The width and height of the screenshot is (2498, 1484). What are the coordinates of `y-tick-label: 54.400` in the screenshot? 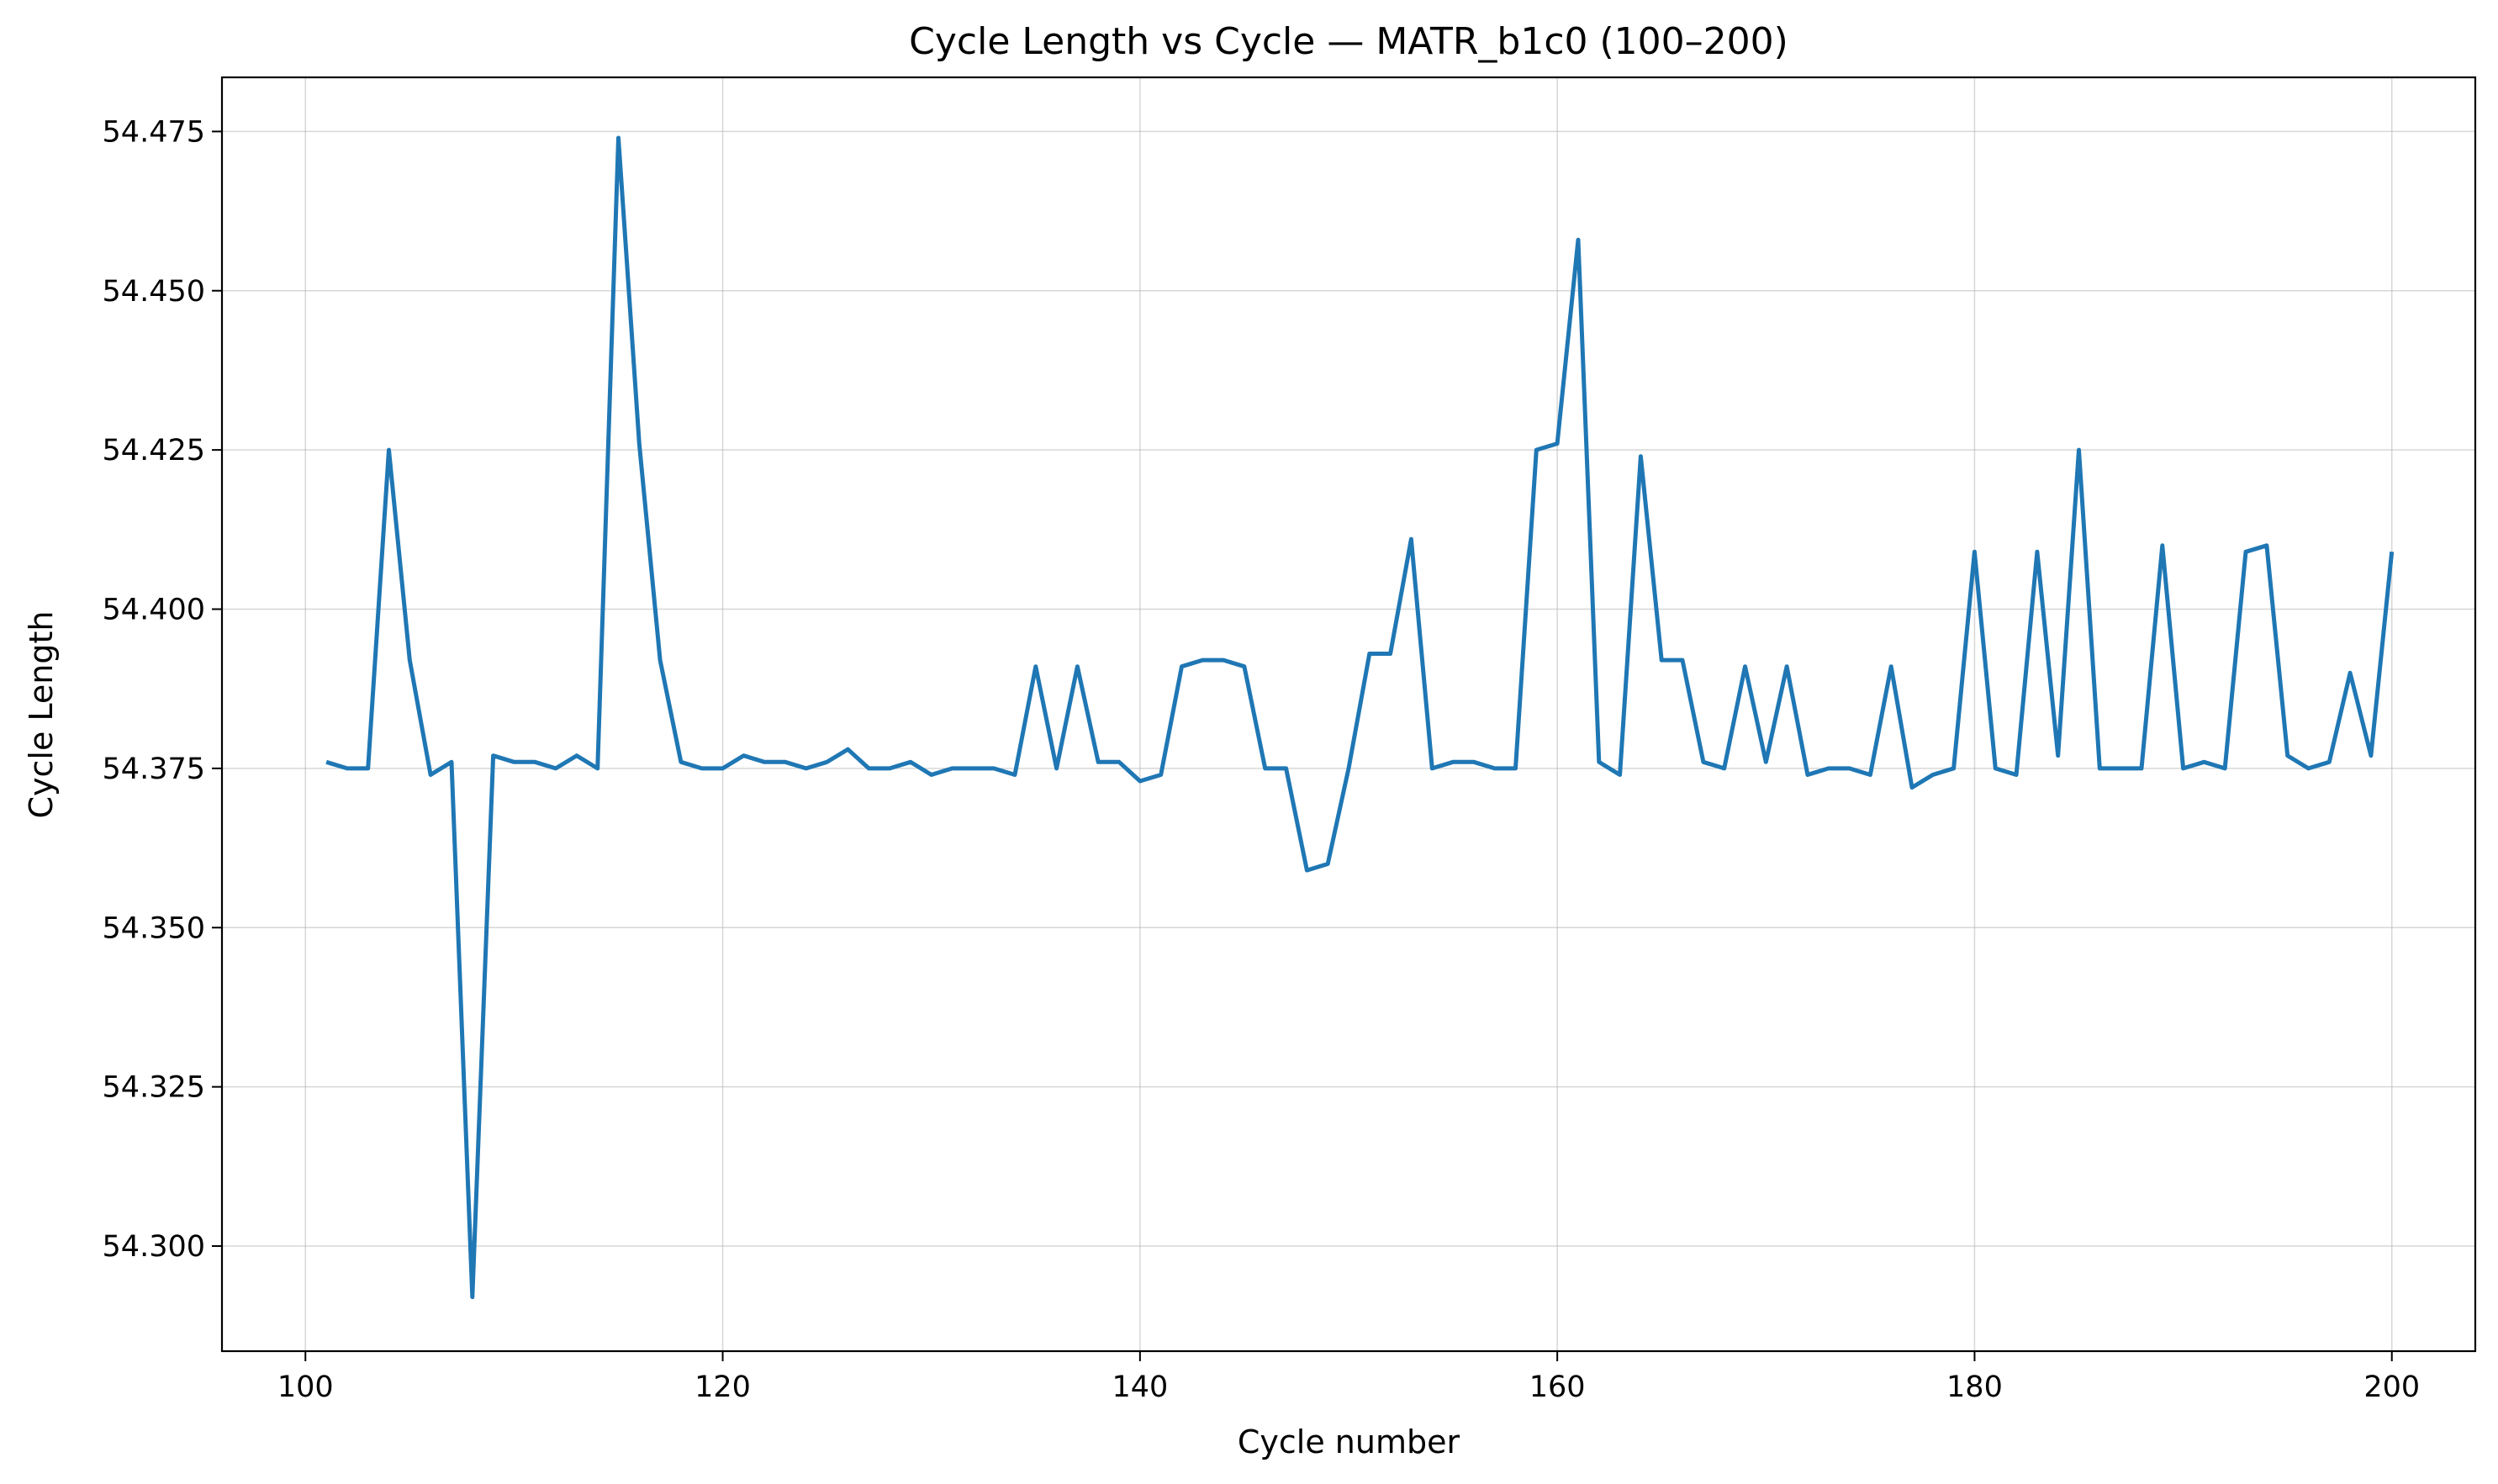 It's located at (154, 610).